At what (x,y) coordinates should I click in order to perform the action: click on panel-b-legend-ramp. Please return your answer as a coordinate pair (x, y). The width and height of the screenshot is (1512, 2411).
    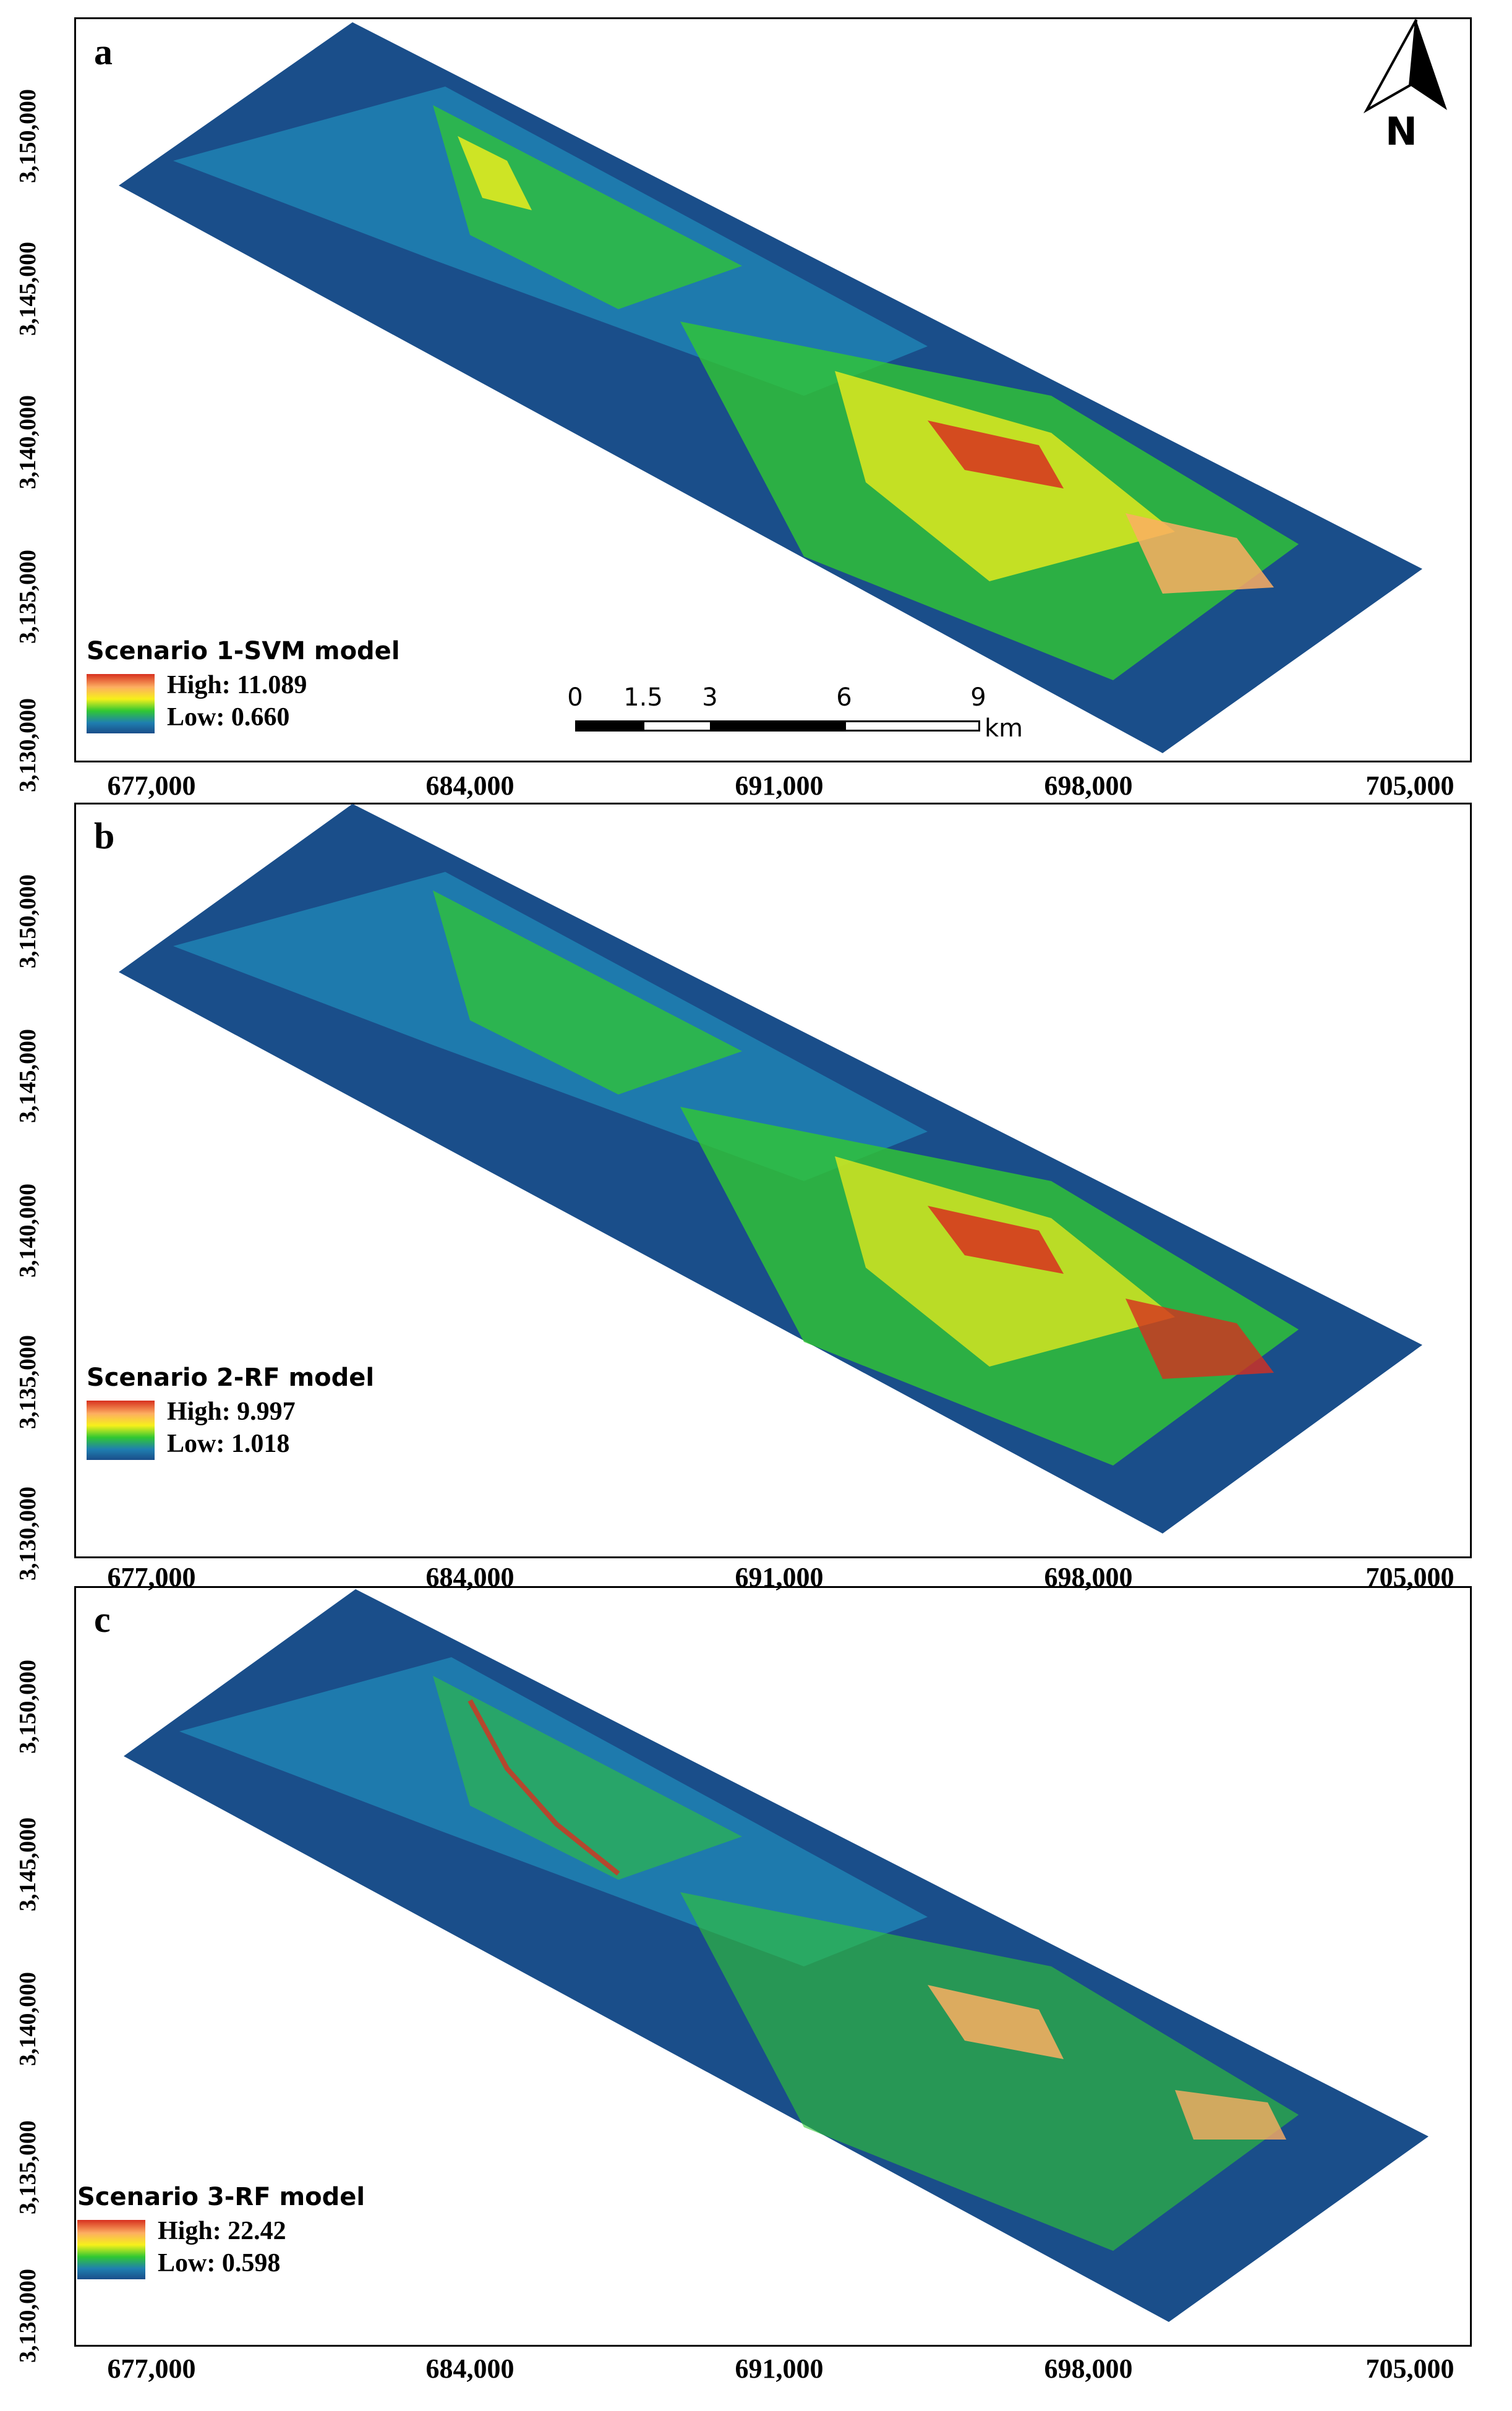
    Looking at the image, I should click on (121, 1431).